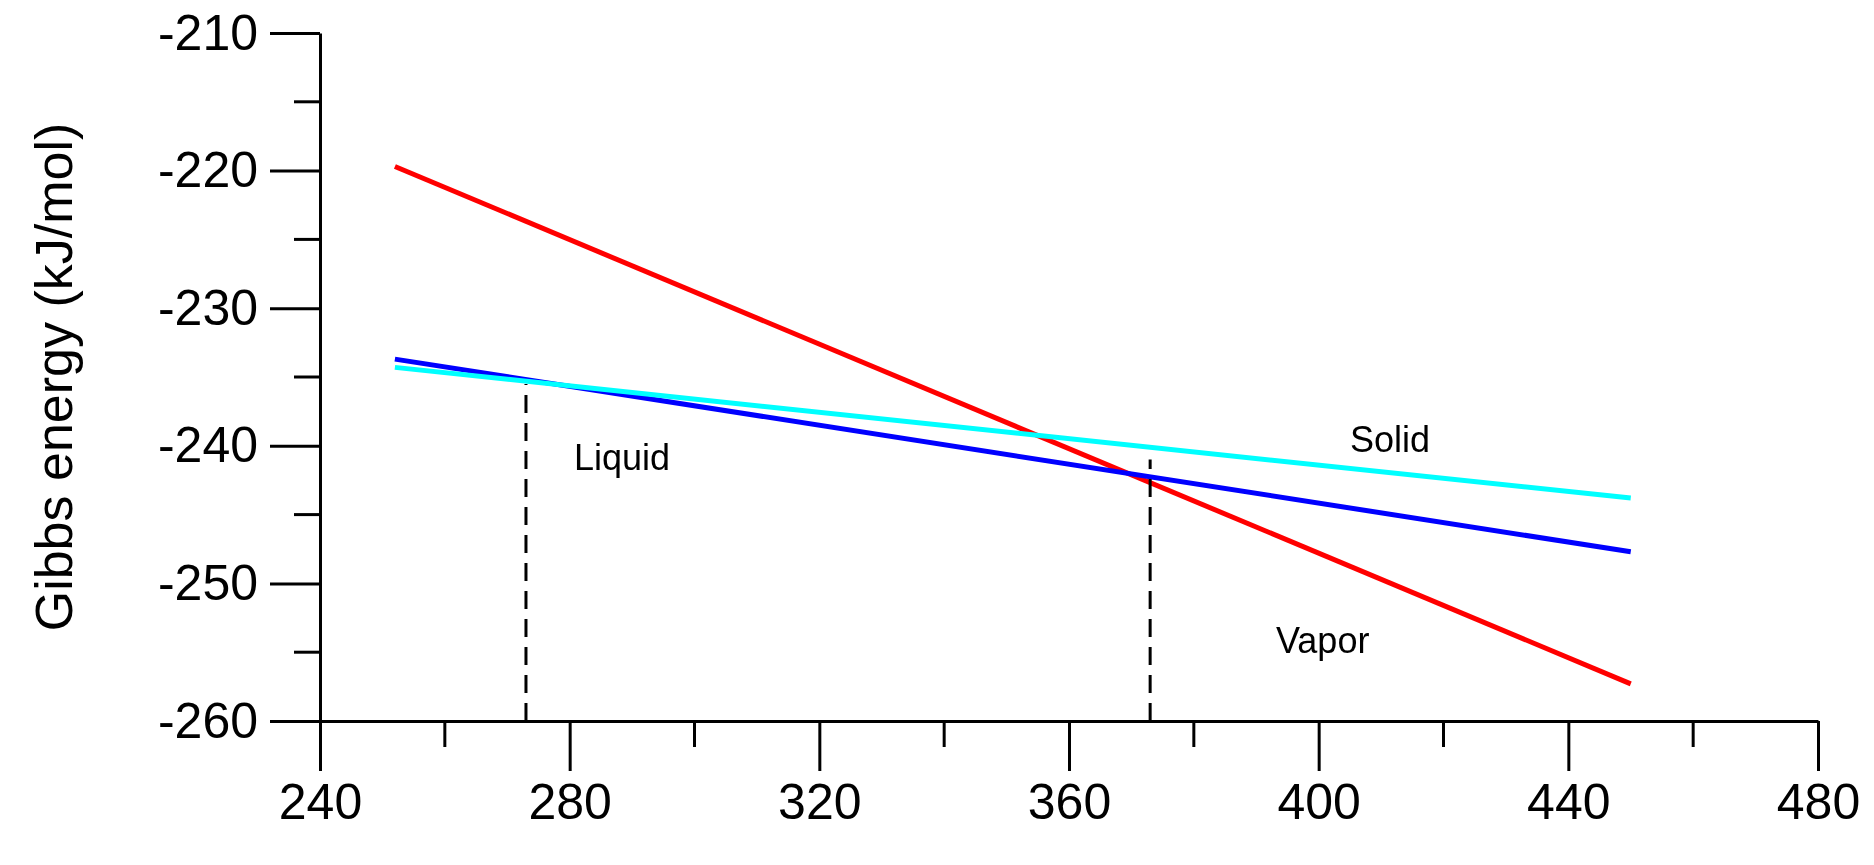 The image size is (1874, 865). What do you see at coordinates (1569, 801) in the screenshot?
I see `x-tick-label: 440` at bounding box center [1569, 801].